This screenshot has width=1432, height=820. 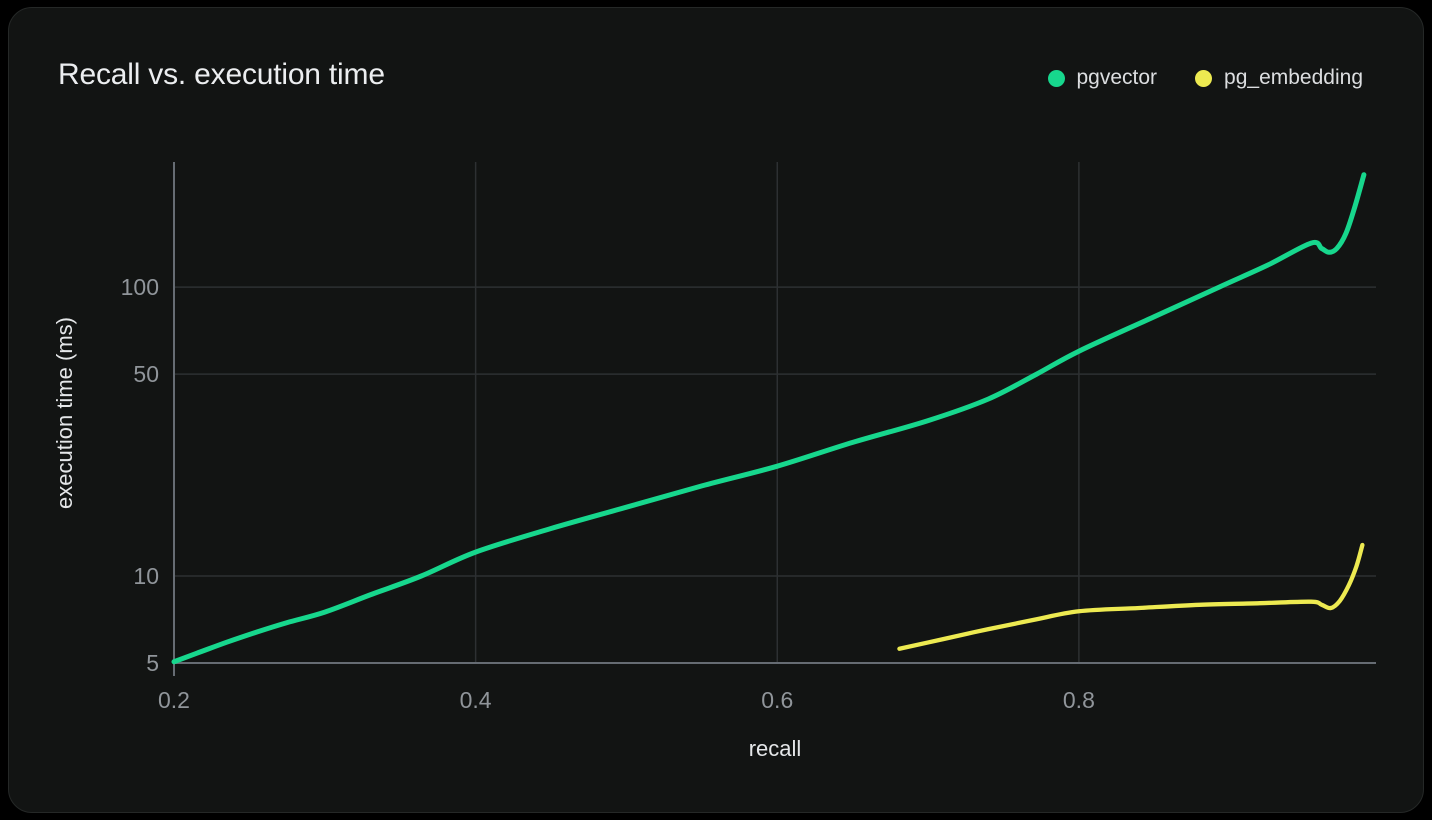 I want to click on y-tick-label: 5, so click(x=152, y=663).